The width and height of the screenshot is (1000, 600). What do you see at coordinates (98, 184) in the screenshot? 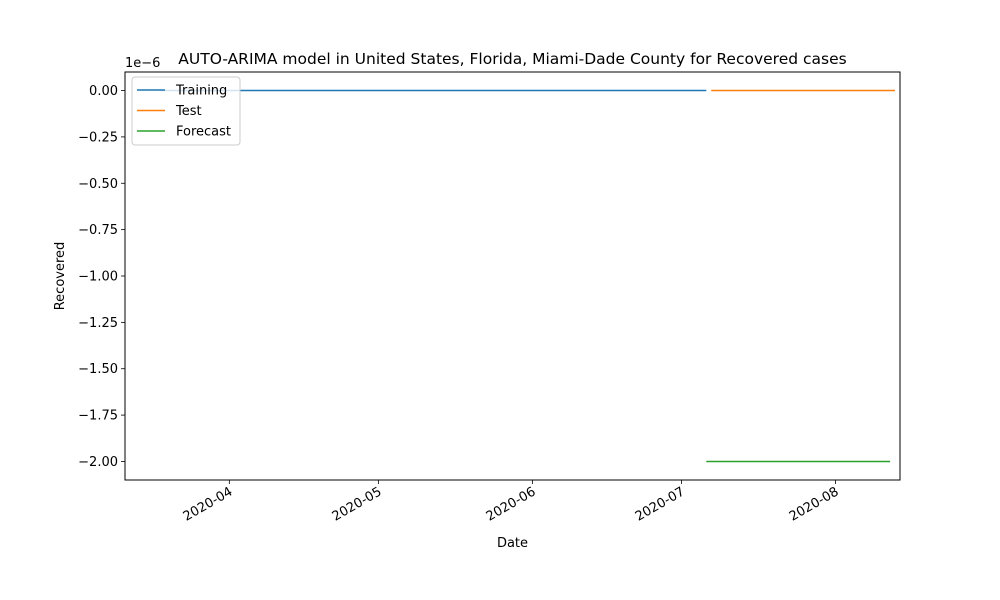
I see `y-tick-label: −0.50` at bounding box center [98, 184].